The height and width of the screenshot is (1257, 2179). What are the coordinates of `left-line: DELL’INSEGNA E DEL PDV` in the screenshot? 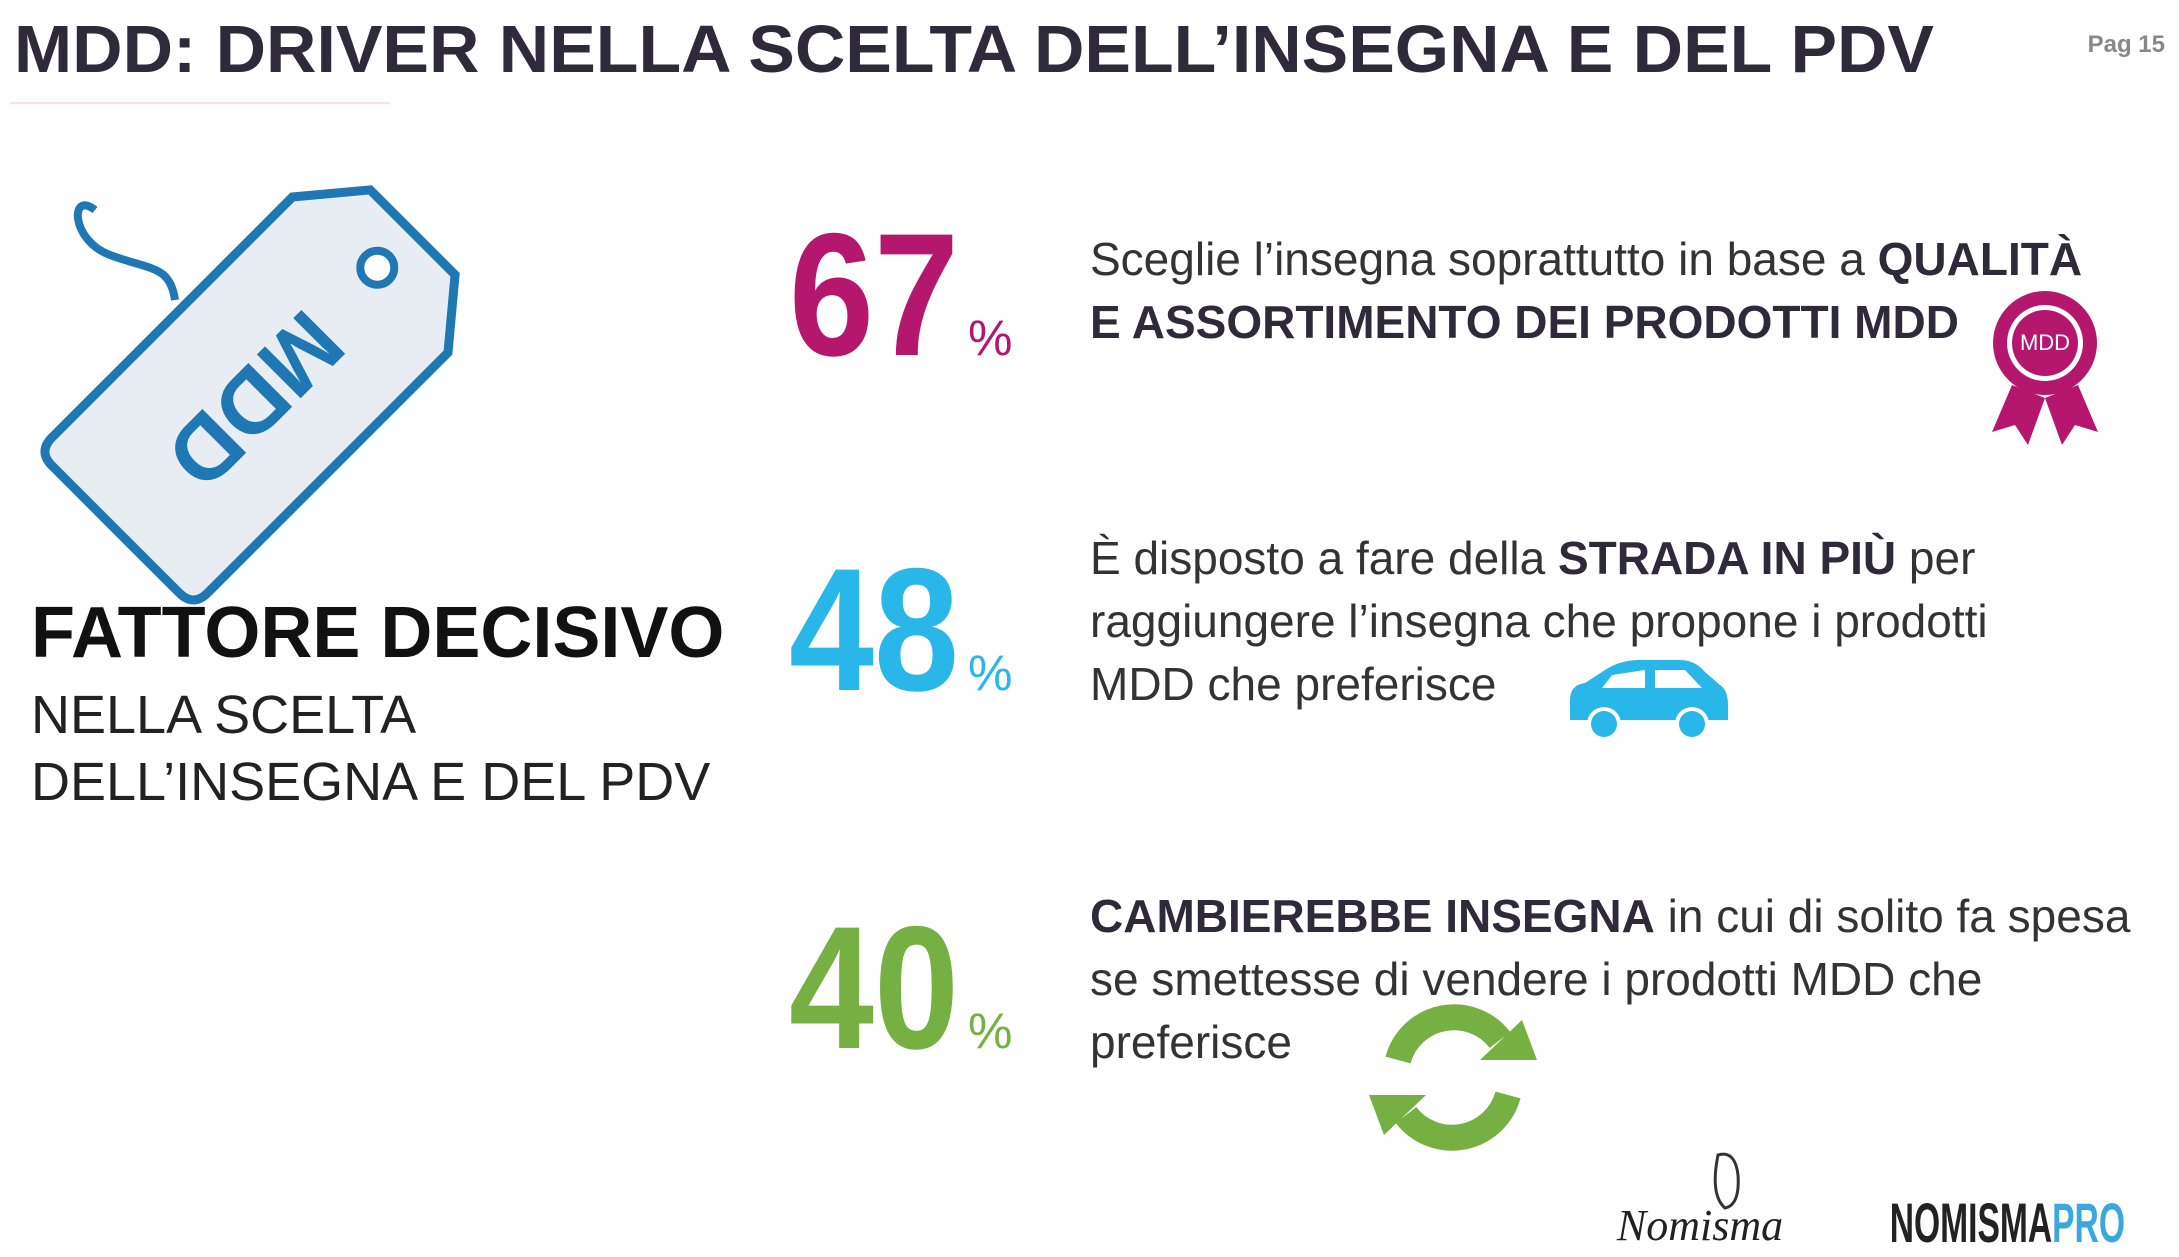 It's located at (370, 782).